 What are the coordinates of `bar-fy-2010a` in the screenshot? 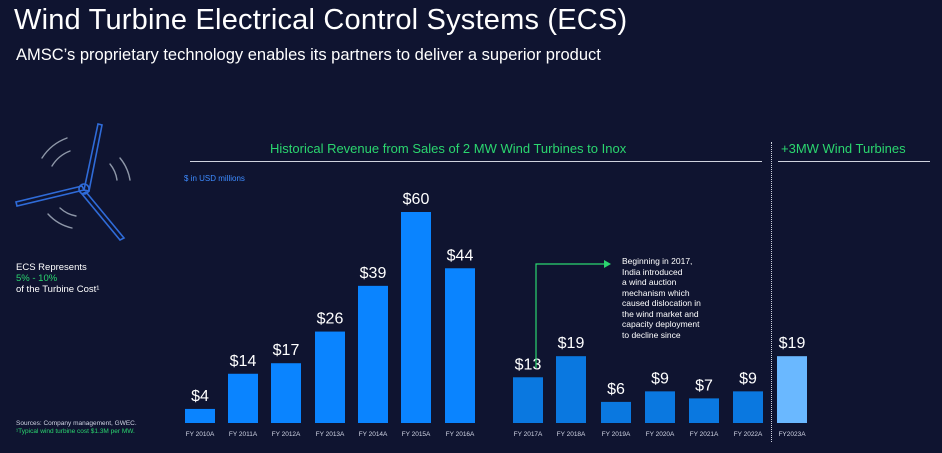 It's located at (200, 415).